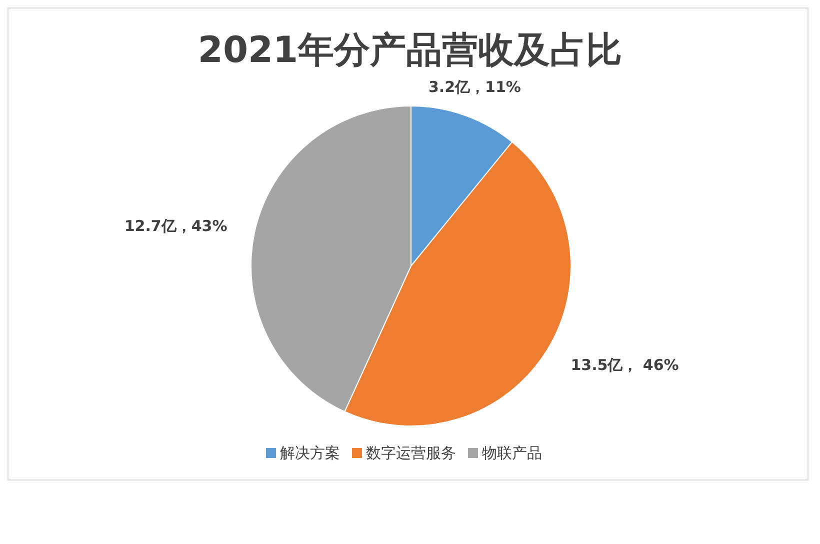 The image size is (820, 544). Describe the element at coordinates (474, 87) in the screenshot. I see `data-label: 3.2亿，11%` at that location.